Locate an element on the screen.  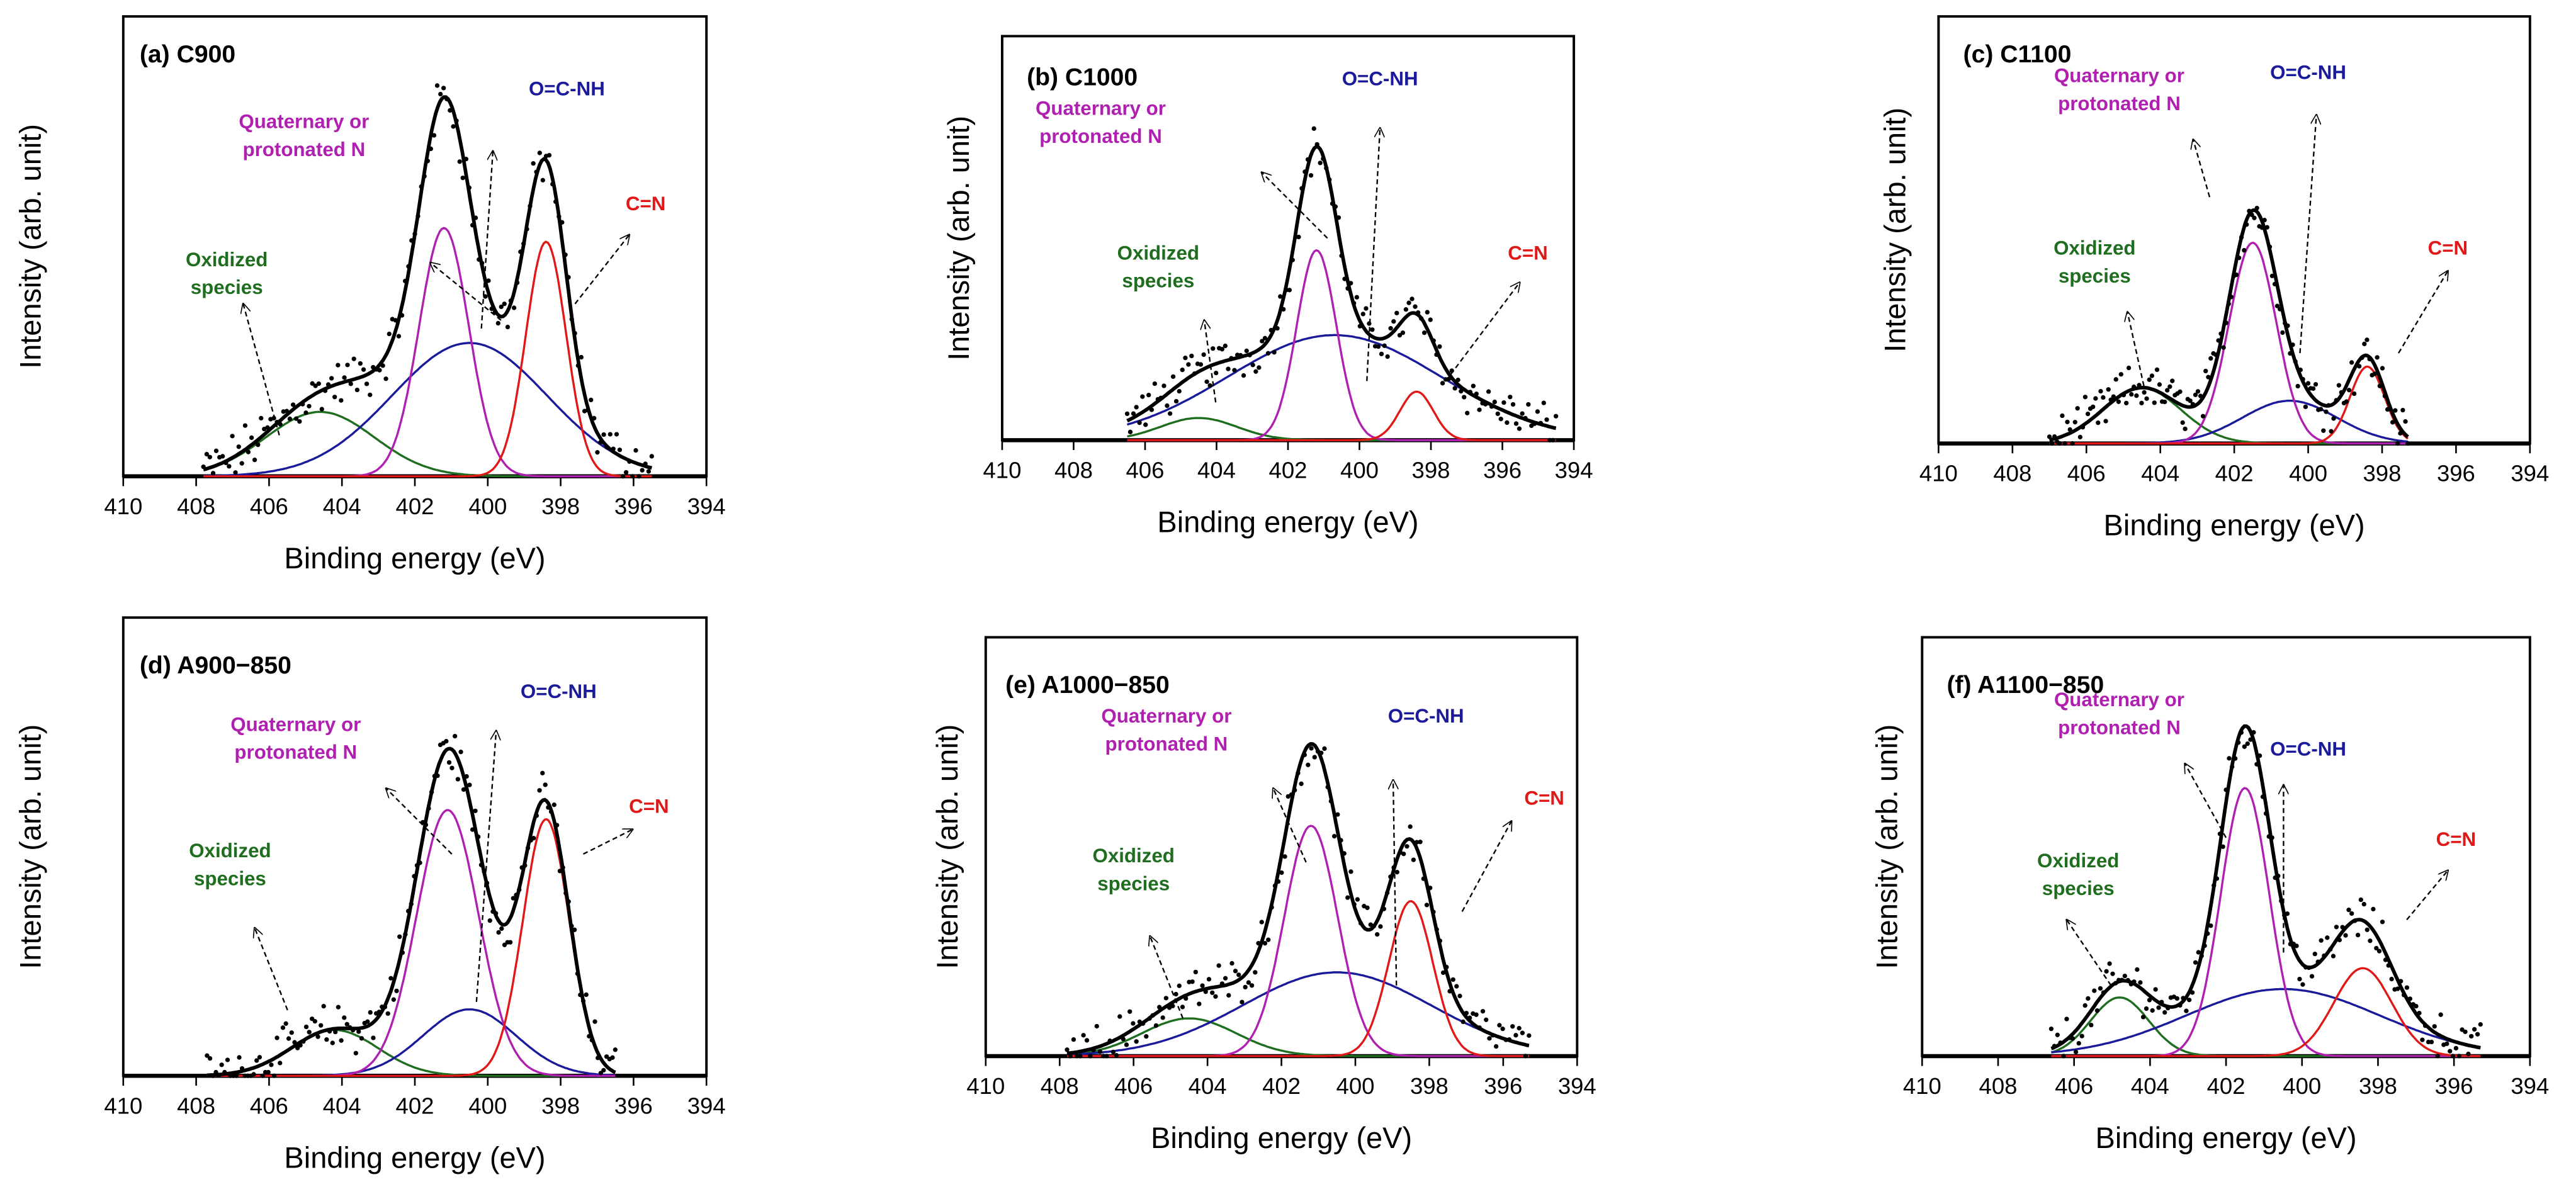
plot-frame is located at coordinates (2234, 230).